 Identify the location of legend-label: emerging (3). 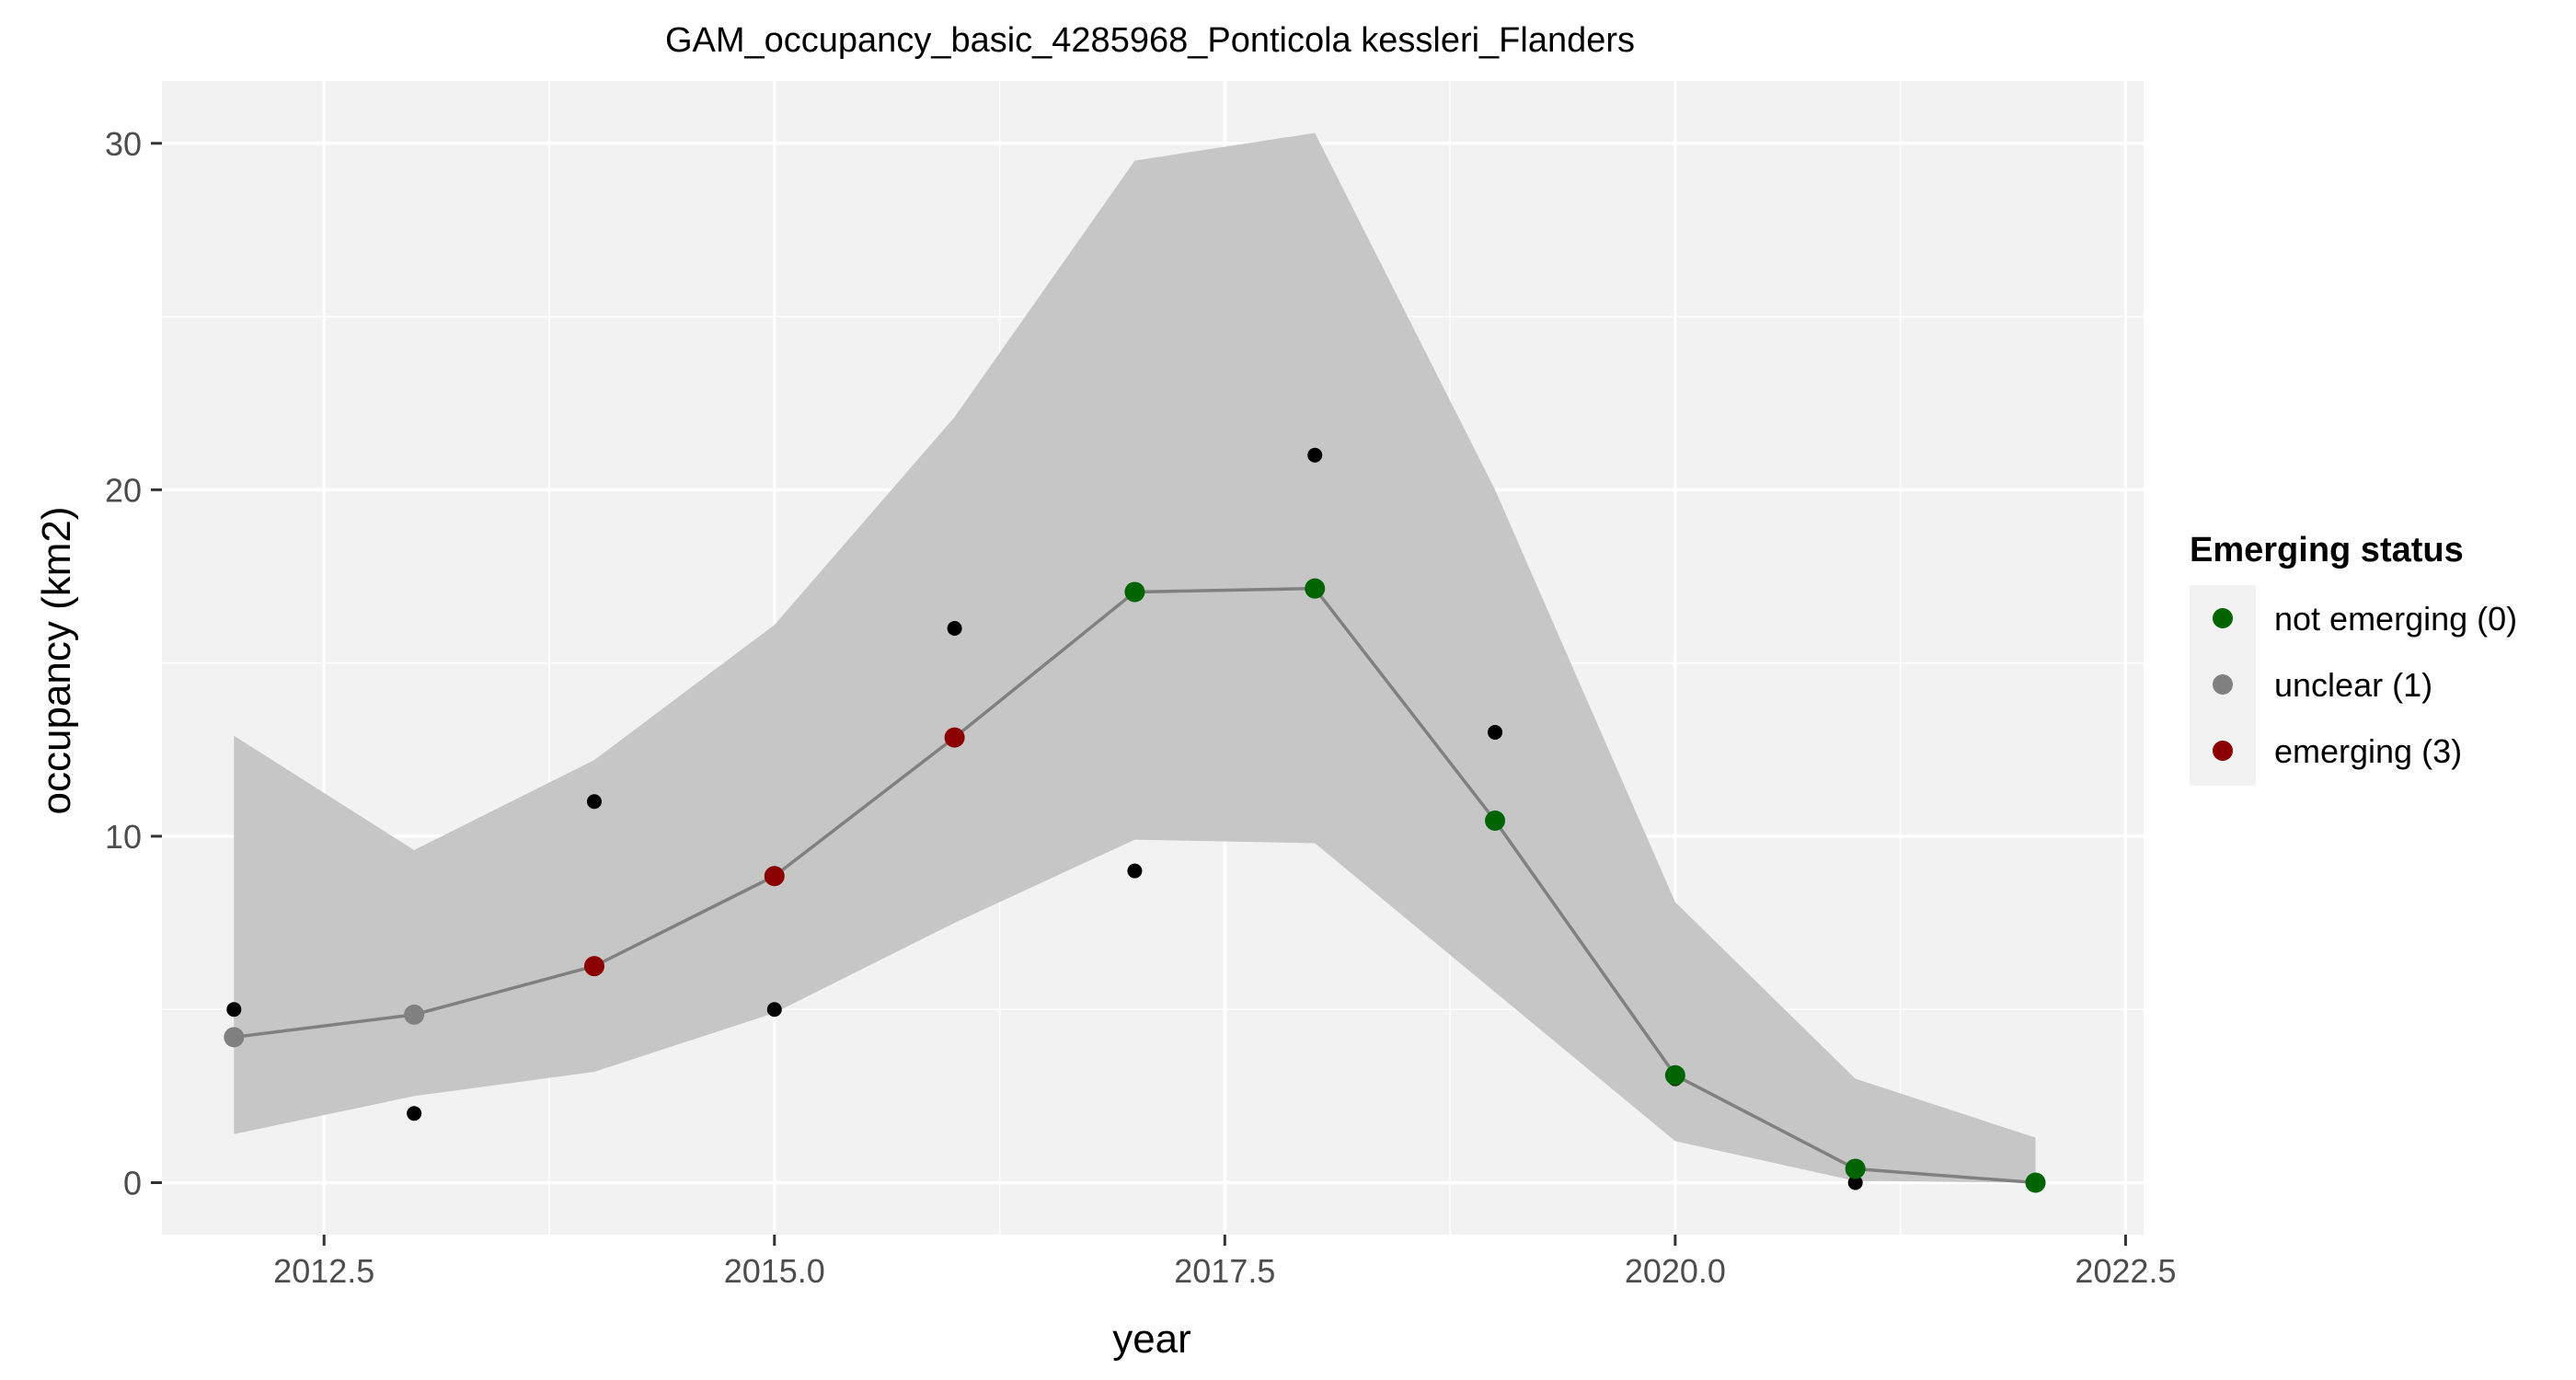
(2368, 751).